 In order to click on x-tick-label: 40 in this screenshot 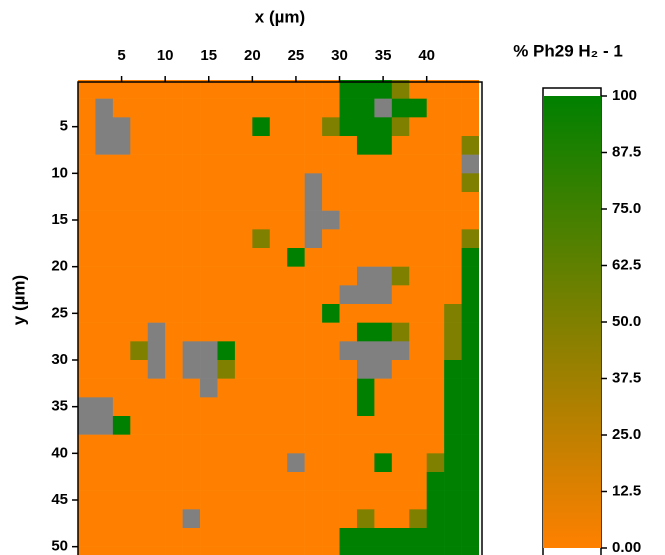, I will do `click(426, 55)`.